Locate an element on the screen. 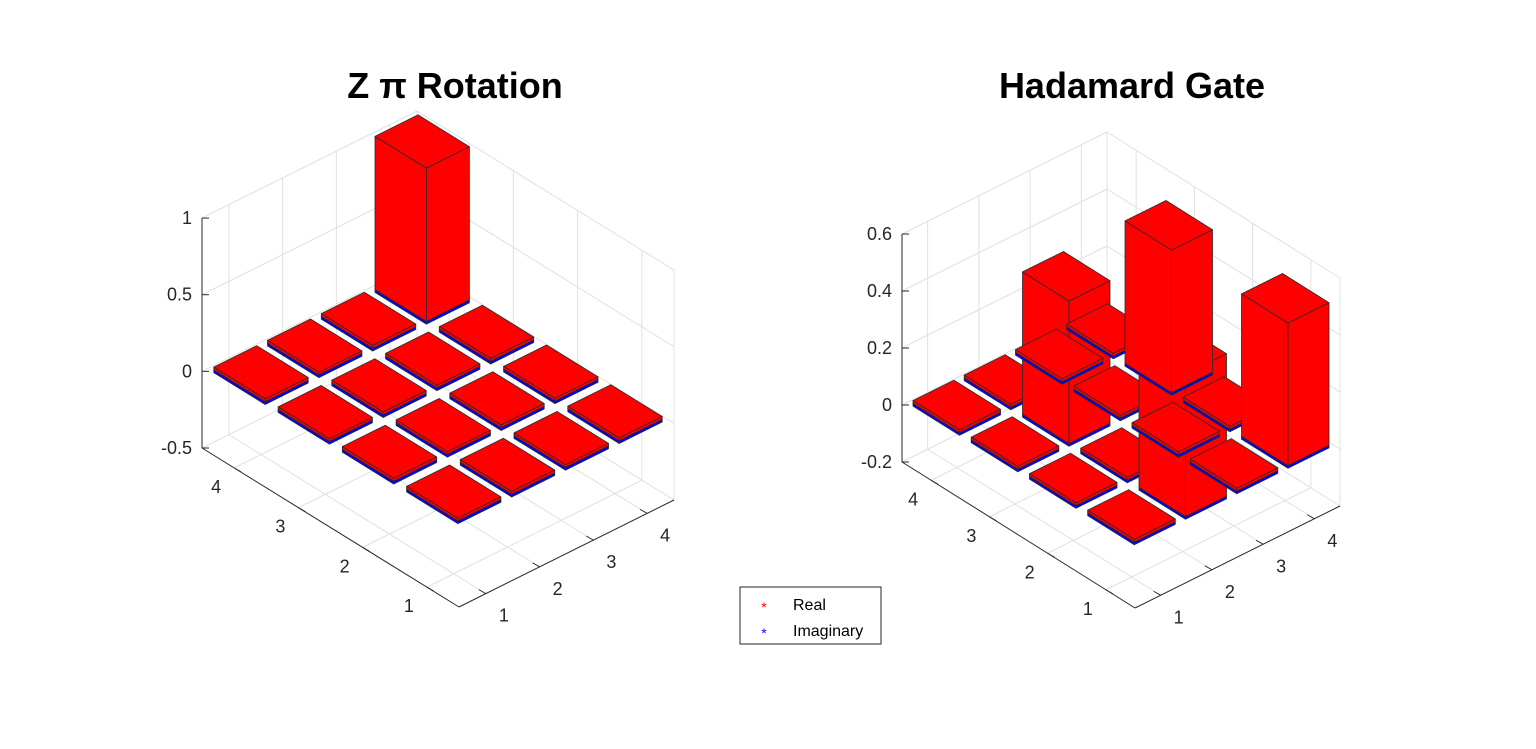 The width and height of the screenshot is (1536, 749). z-tick-label: 1 is located at coordinates (187, 218).